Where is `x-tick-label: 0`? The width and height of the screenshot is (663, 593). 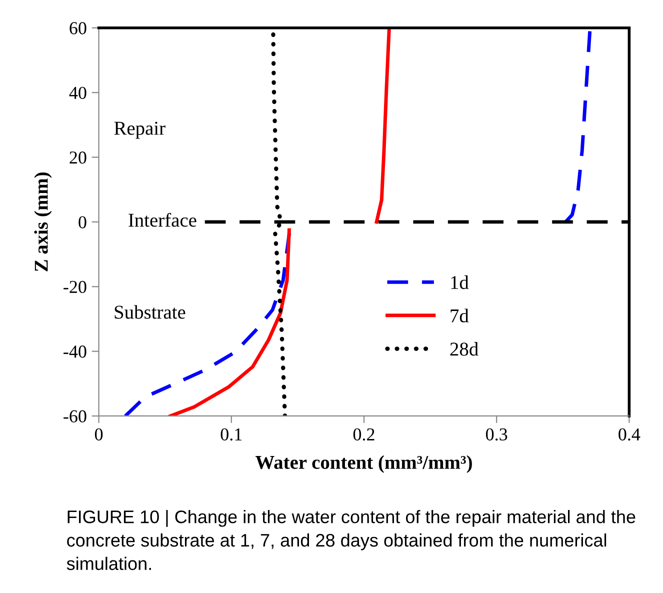
x-tick-label: 0 is located at coordinates (98, 434).